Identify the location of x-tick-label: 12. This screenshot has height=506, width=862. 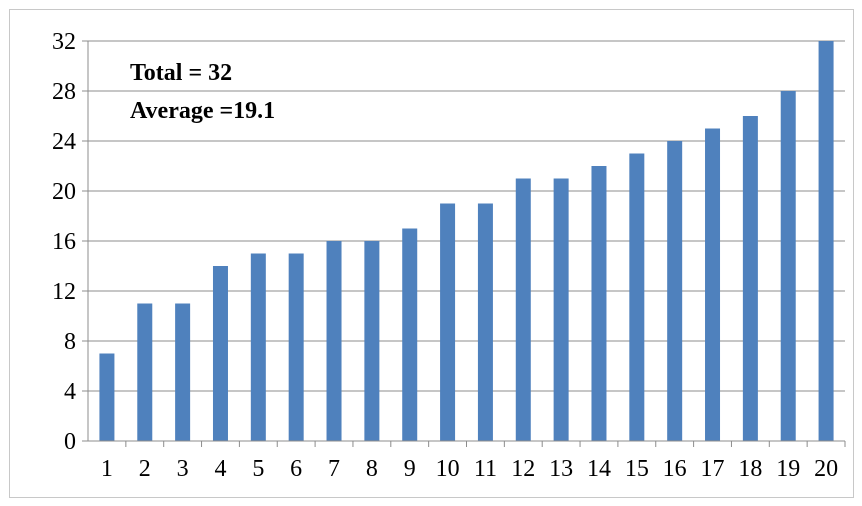
(523, 469).